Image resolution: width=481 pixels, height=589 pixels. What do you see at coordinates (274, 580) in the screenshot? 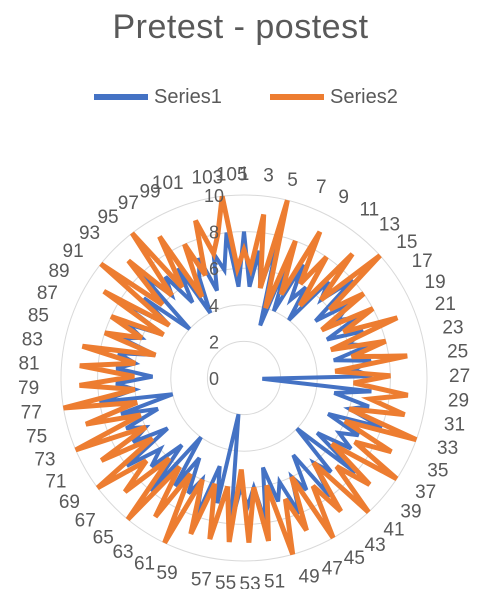
I see `category-label: 51` at bounding box center [274, 580].